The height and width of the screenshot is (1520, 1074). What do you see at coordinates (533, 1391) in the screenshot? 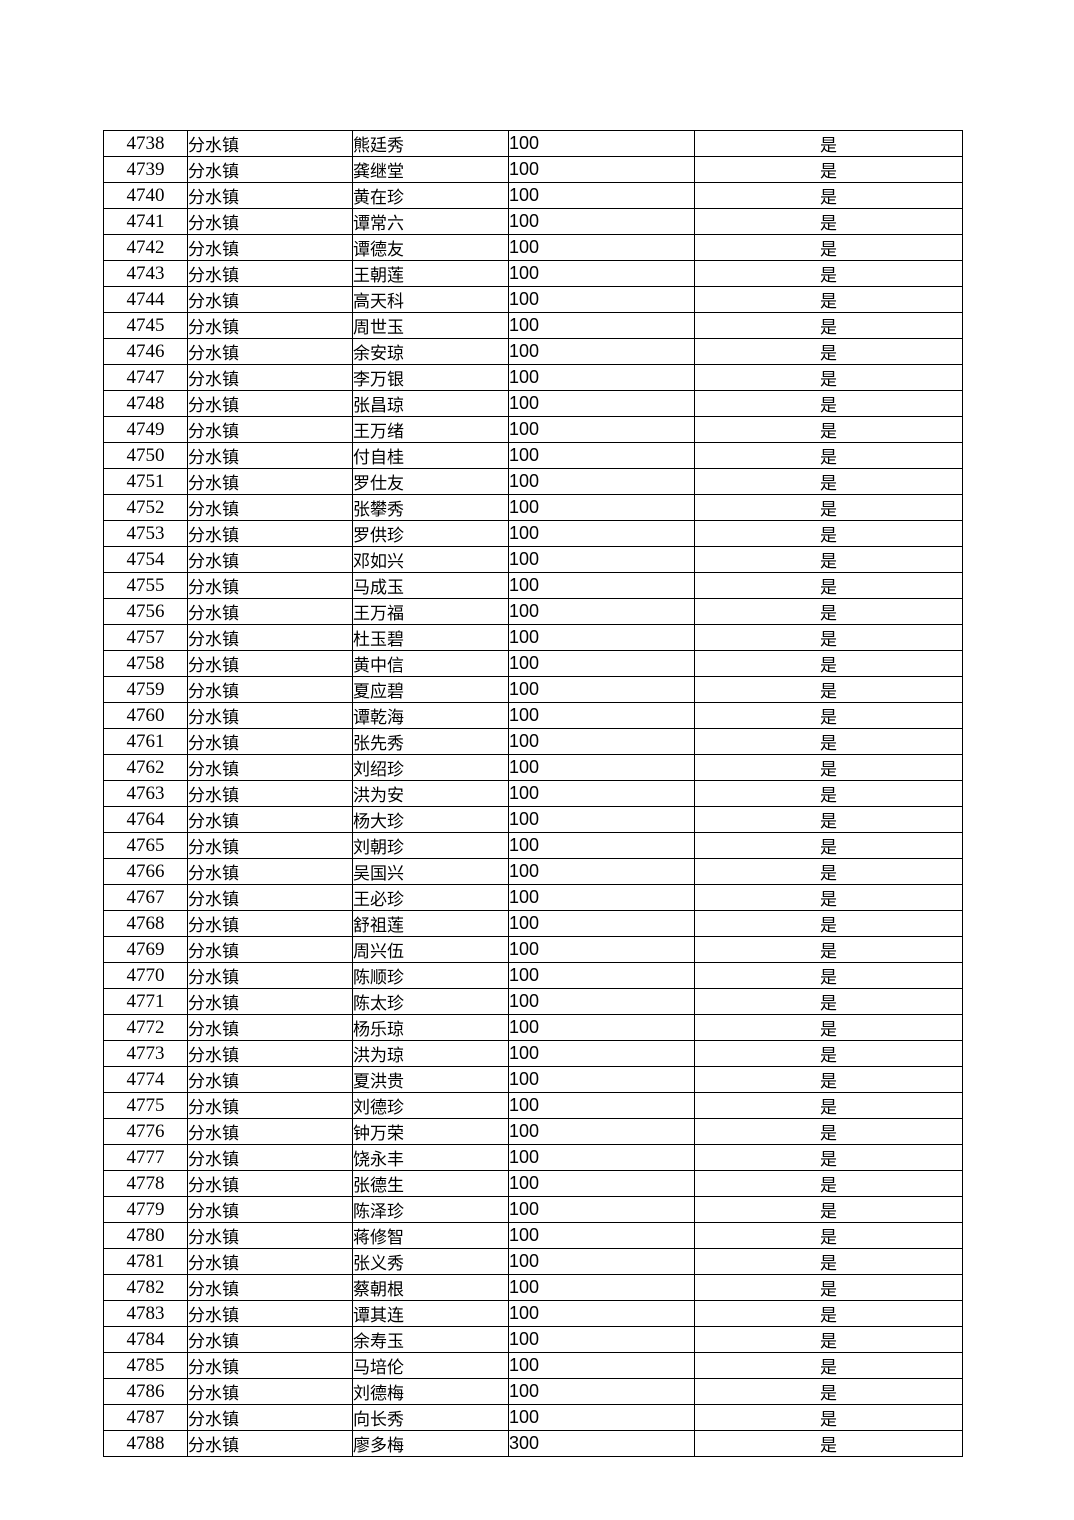
I see `table-row: 4786 分水镇 刘德梅 100 是` at bounding box center [533, 1391].